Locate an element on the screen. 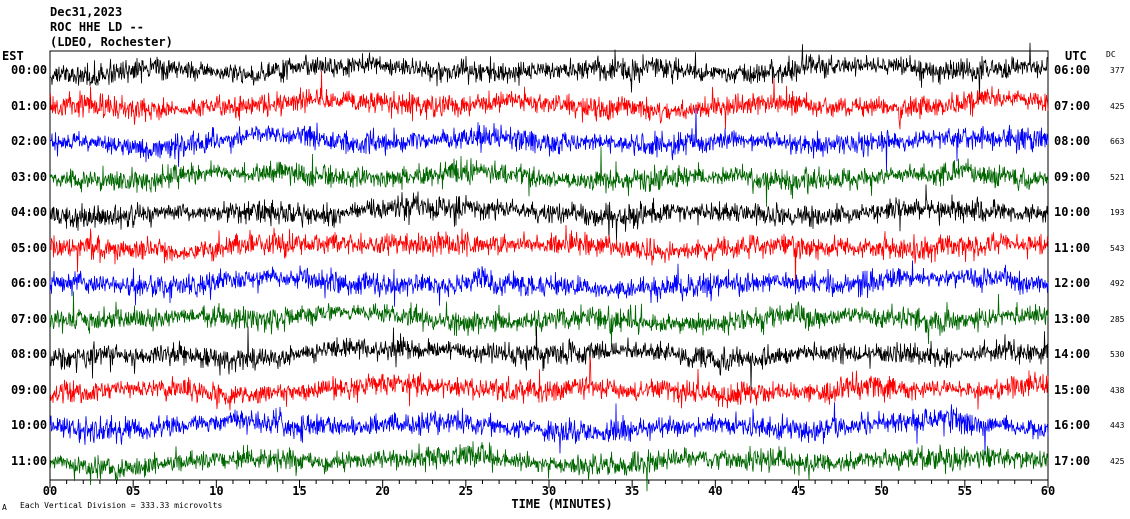 Image resolution: width=1130 pixels, height=519 pixels. x-tick-label: 40 is located at coordinates (715, 491).